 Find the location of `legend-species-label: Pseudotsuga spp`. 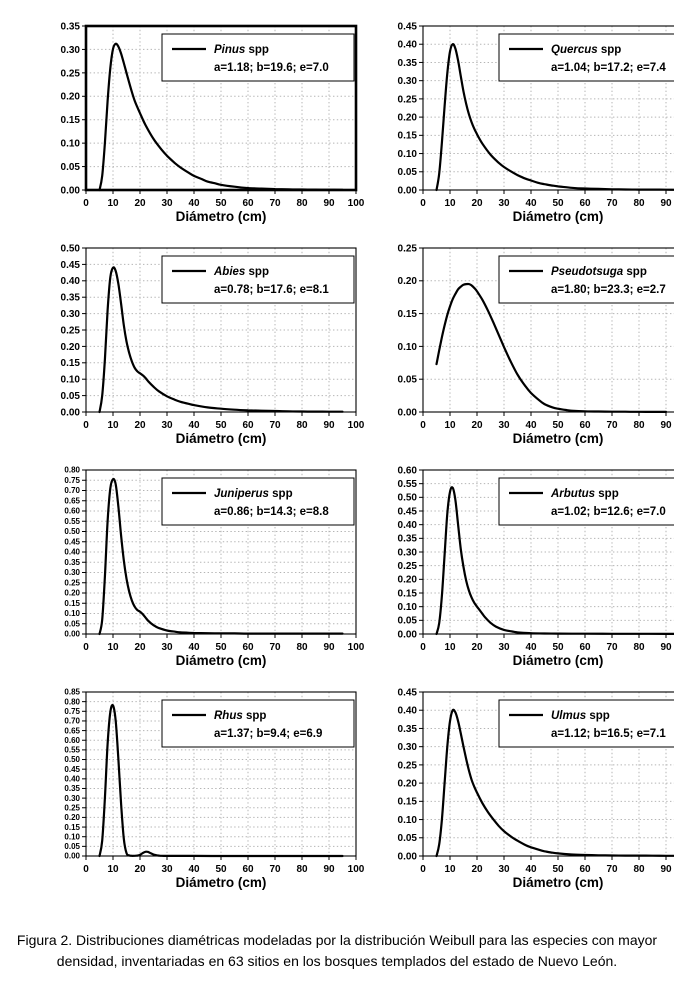

legend-species-label: Pseudotsuga spp is located at coordinates (599, 272).